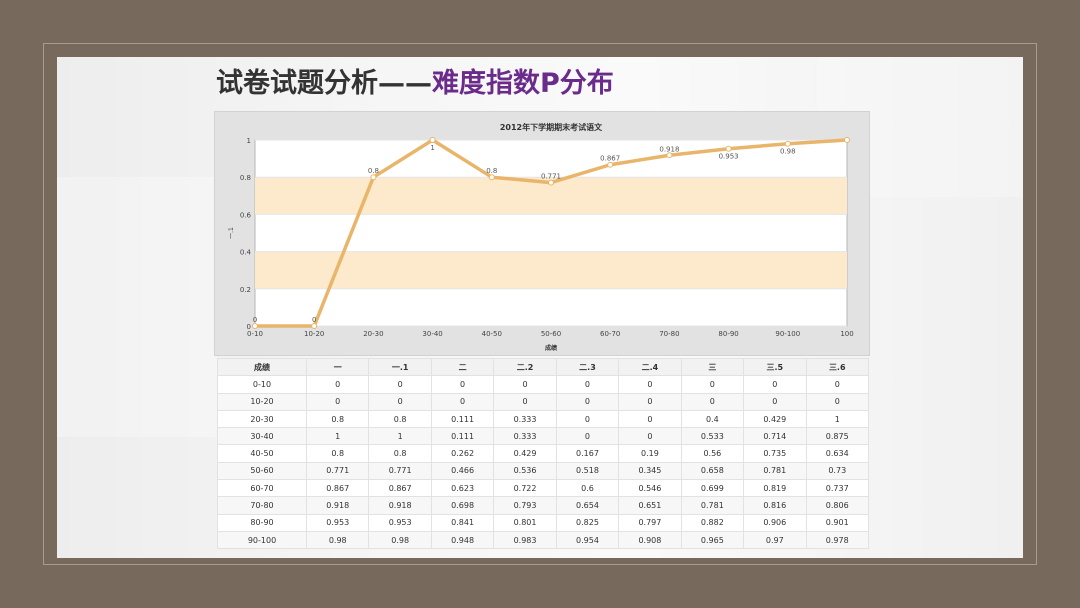 This screenshot has height=608, width=1080. Describe the element at coordinates (837, 471) in the screenshot. I see `table-cell: 0.73` at that location.